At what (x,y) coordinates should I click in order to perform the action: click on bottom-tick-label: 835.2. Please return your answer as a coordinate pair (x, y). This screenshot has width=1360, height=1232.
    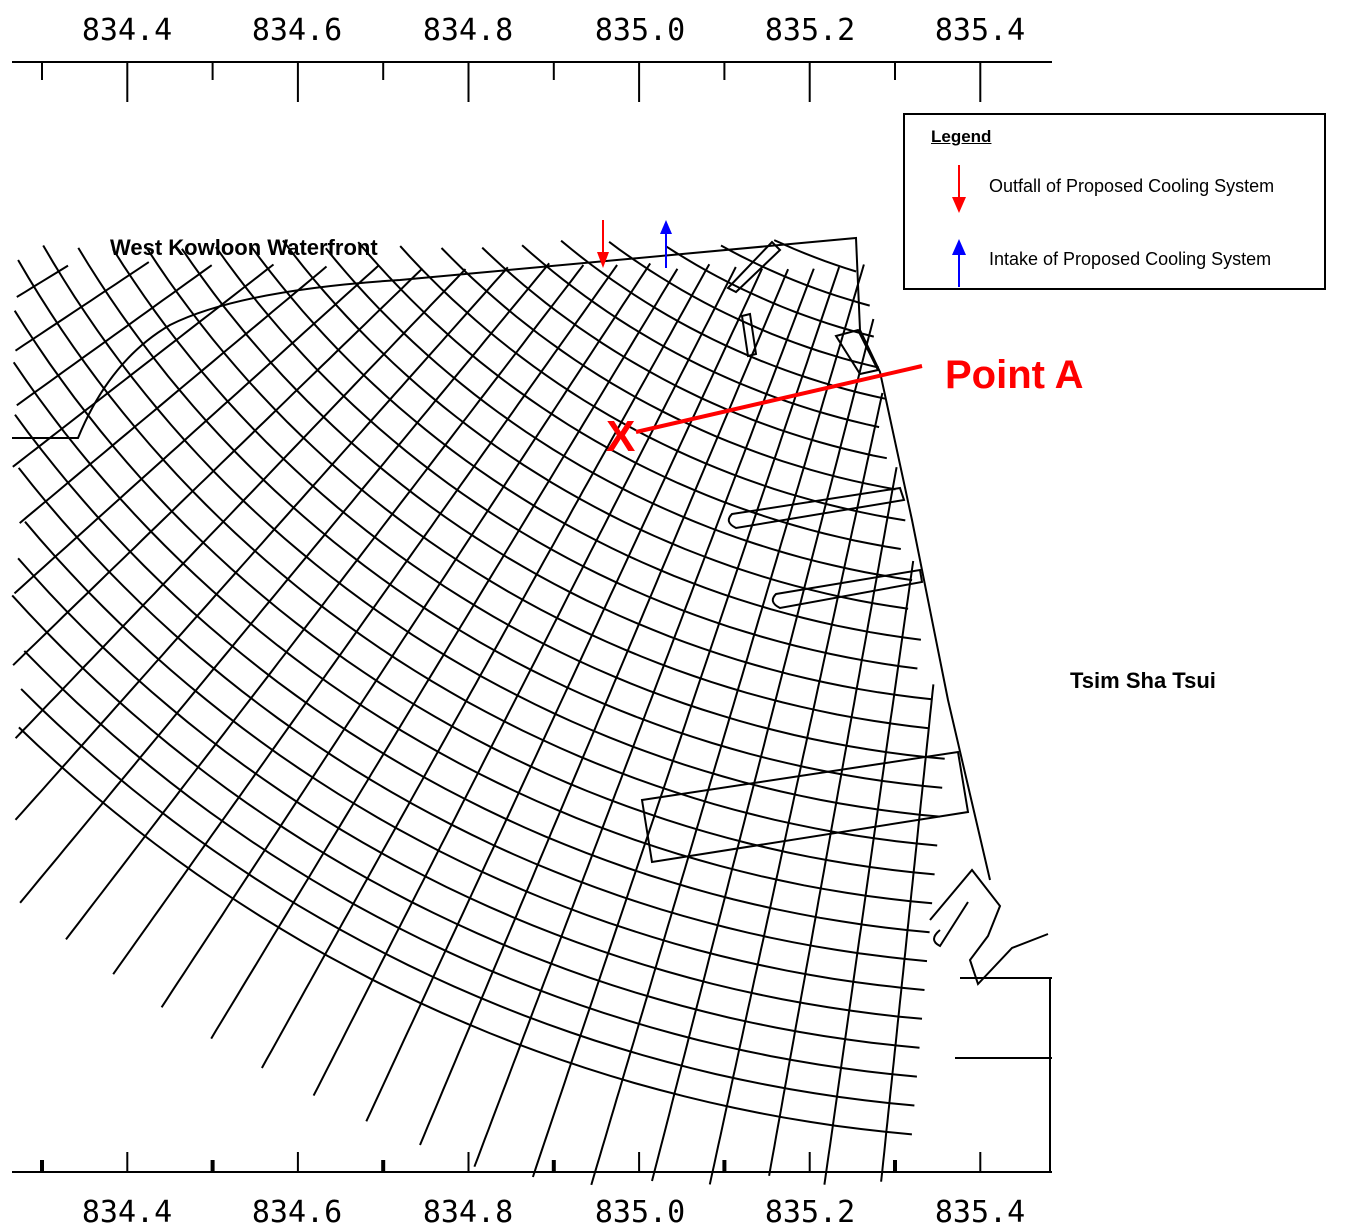
    Looking at the image, I should click on (810, 1212).